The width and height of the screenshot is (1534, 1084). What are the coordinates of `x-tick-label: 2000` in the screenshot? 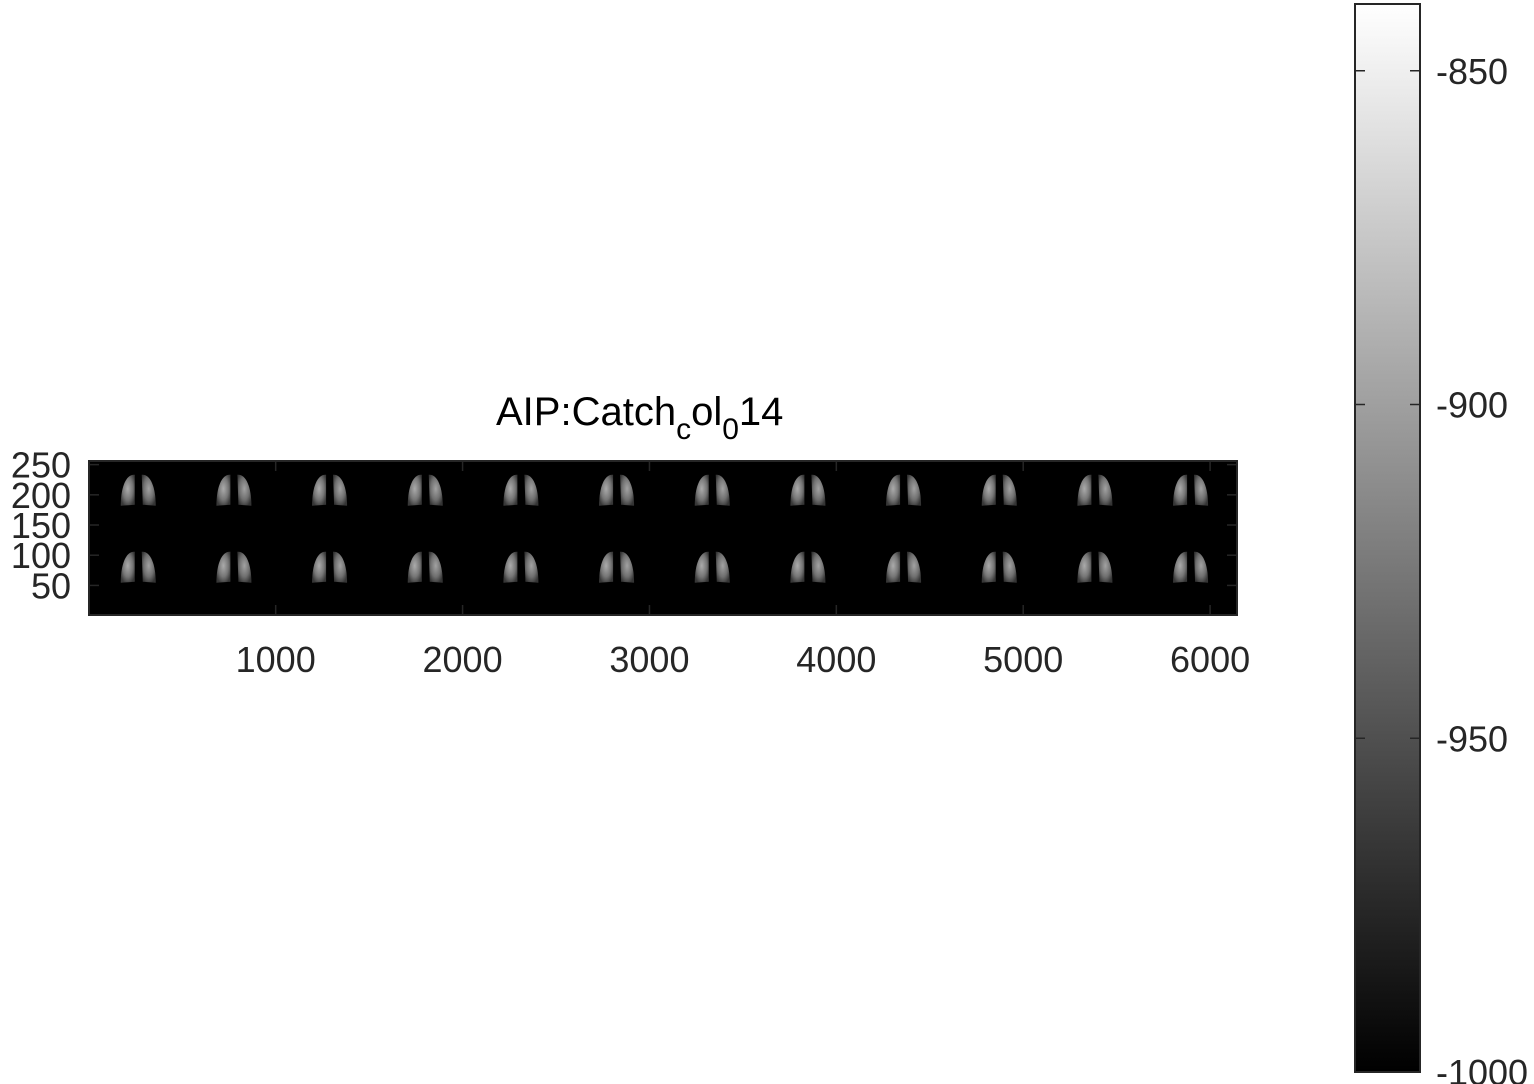 It's located at (463, 659).